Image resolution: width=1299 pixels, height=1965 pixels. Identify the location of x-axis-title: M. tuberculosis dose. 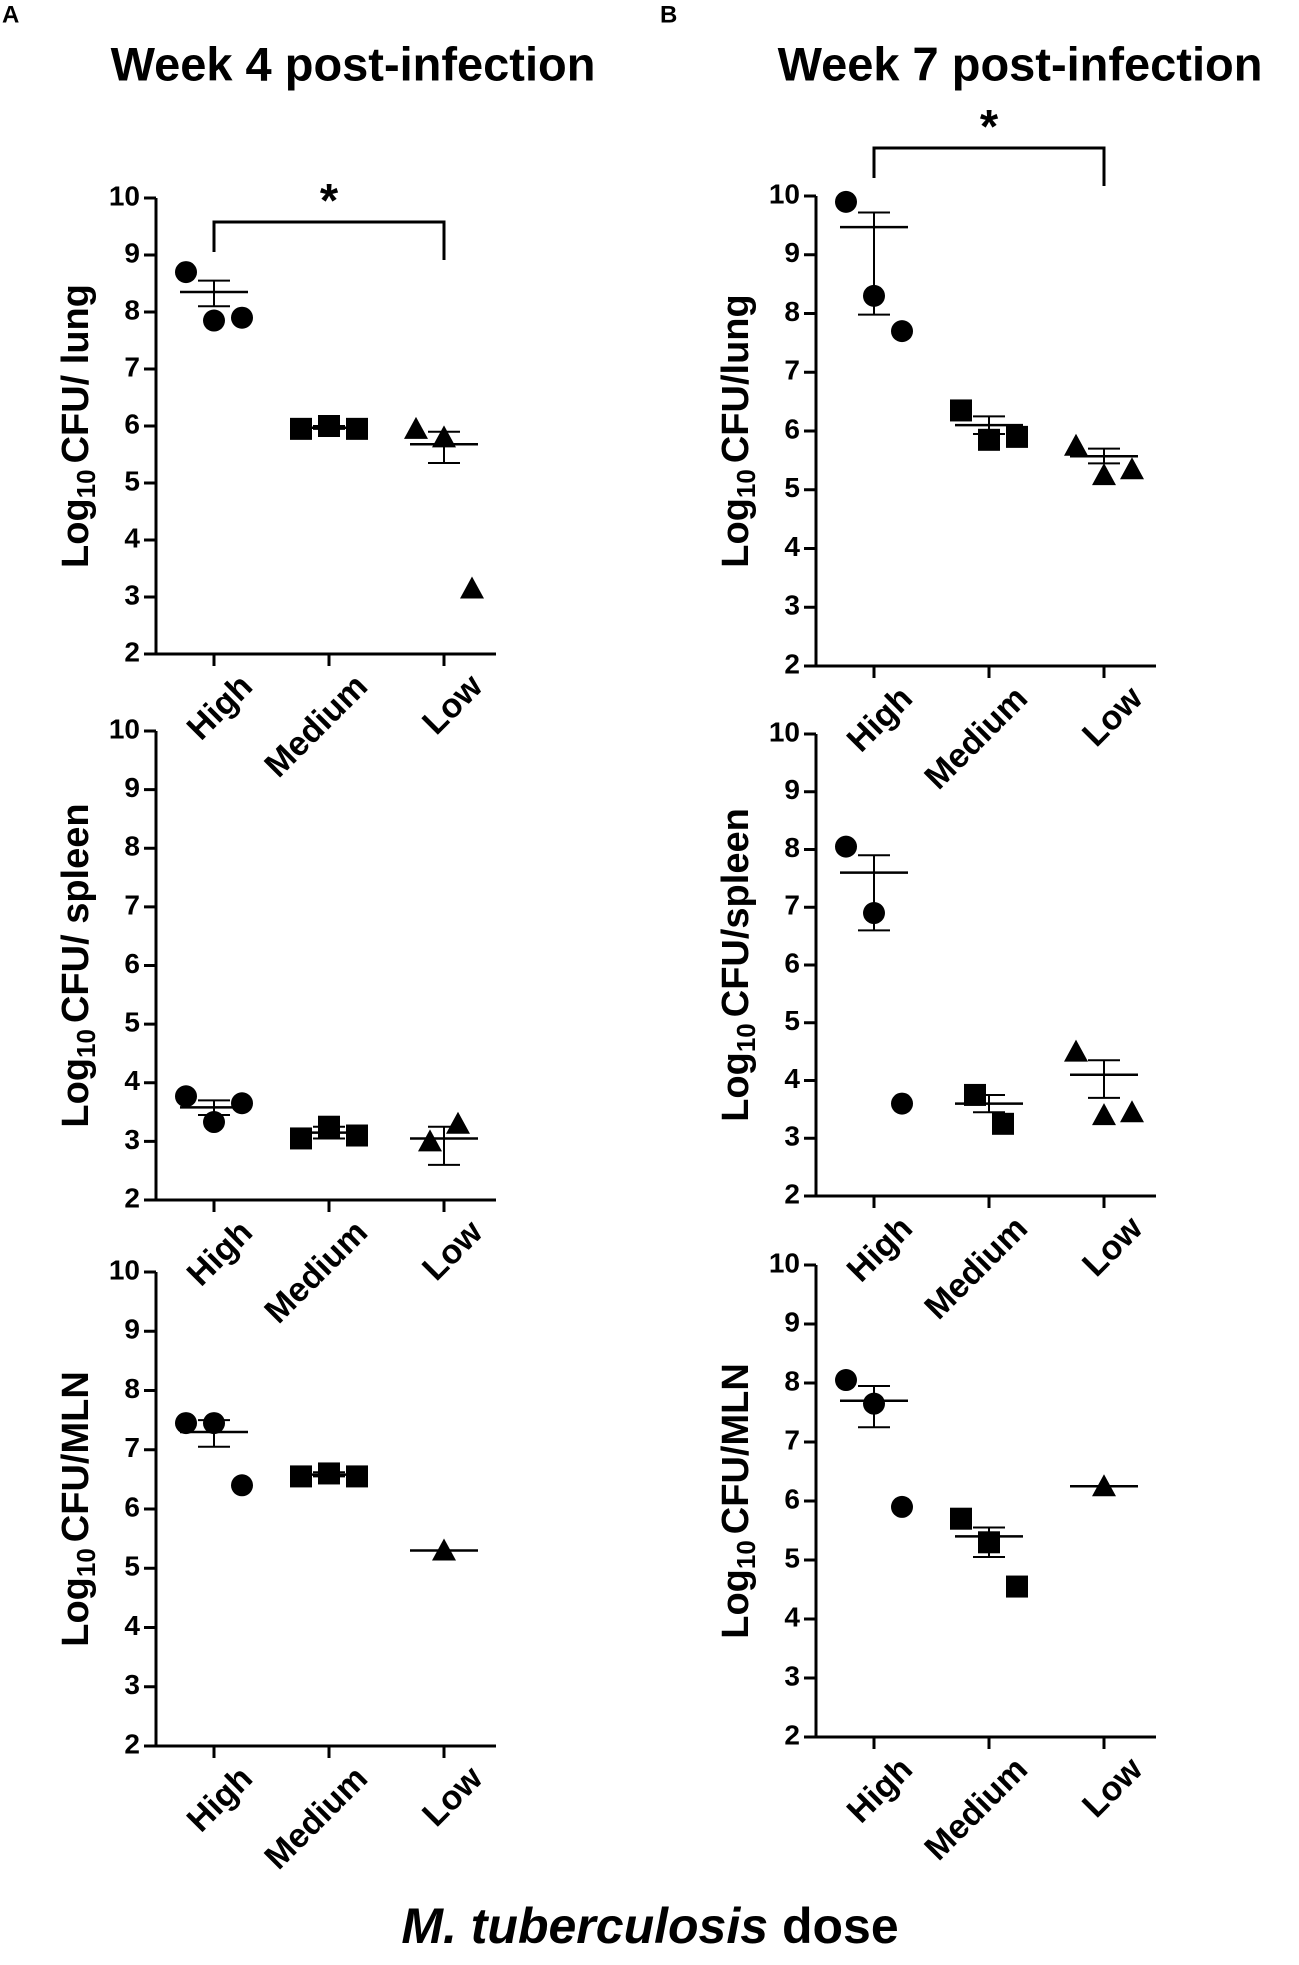
(649, 1926).